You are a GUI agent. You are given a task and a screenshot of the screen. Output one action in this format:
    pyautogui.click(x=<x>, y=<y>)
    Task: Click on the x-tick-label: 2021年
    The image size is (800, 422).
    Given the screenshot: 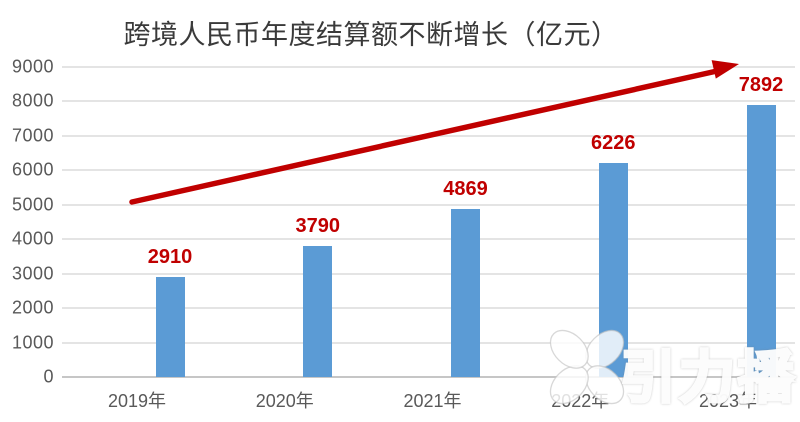 What is the action you would take?
    pyautogui.click(x=432, y=401)
    